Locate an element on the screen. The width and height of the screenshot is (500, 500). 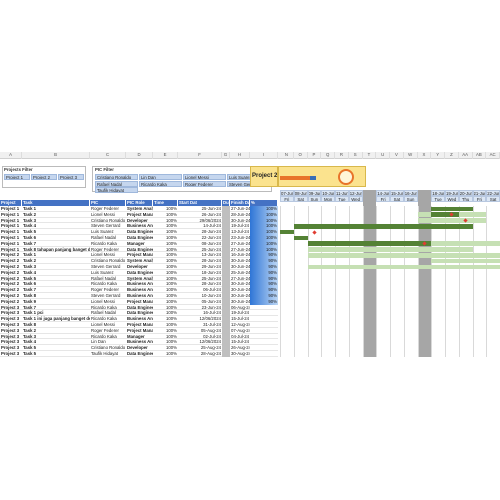
table-cell: 10-Jun-24 is located at coordinates (211, 295).